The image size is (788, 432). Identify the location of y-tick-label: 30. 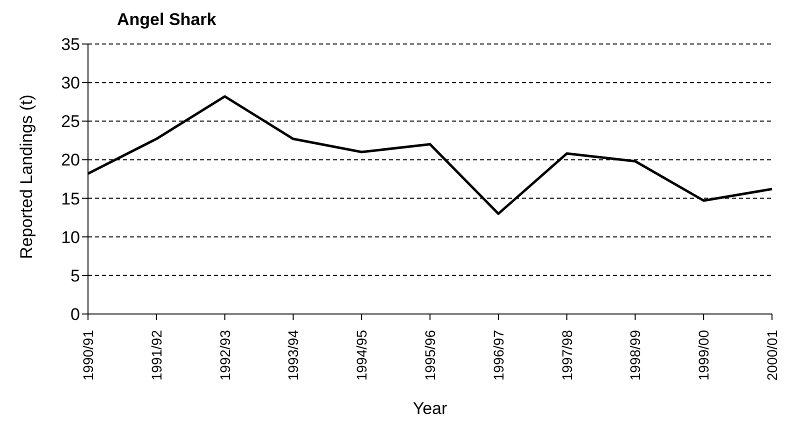
(70, 83).